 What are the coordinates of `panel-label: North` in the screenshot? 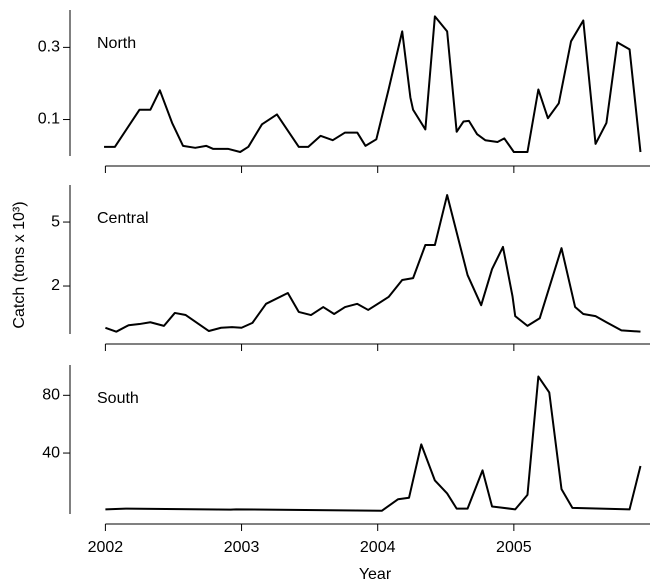 It's located at (116, 43).